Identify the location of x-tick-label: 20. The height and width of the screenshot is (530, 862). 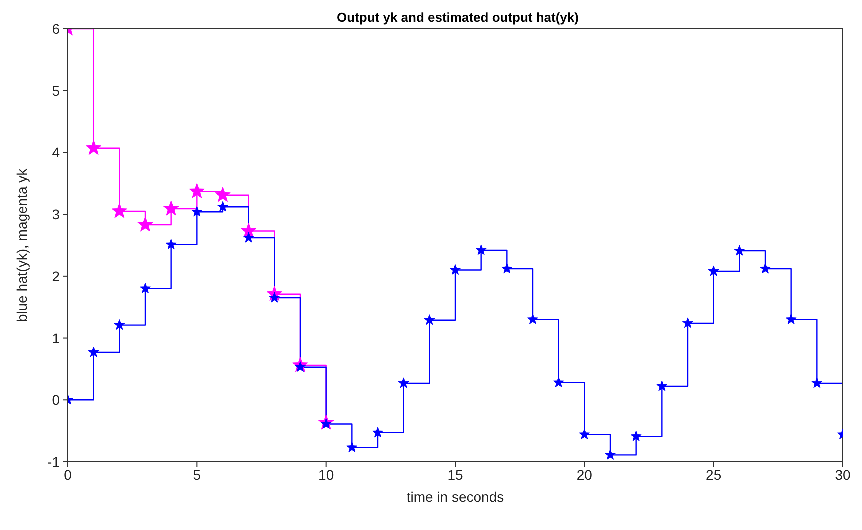
(584, 474).